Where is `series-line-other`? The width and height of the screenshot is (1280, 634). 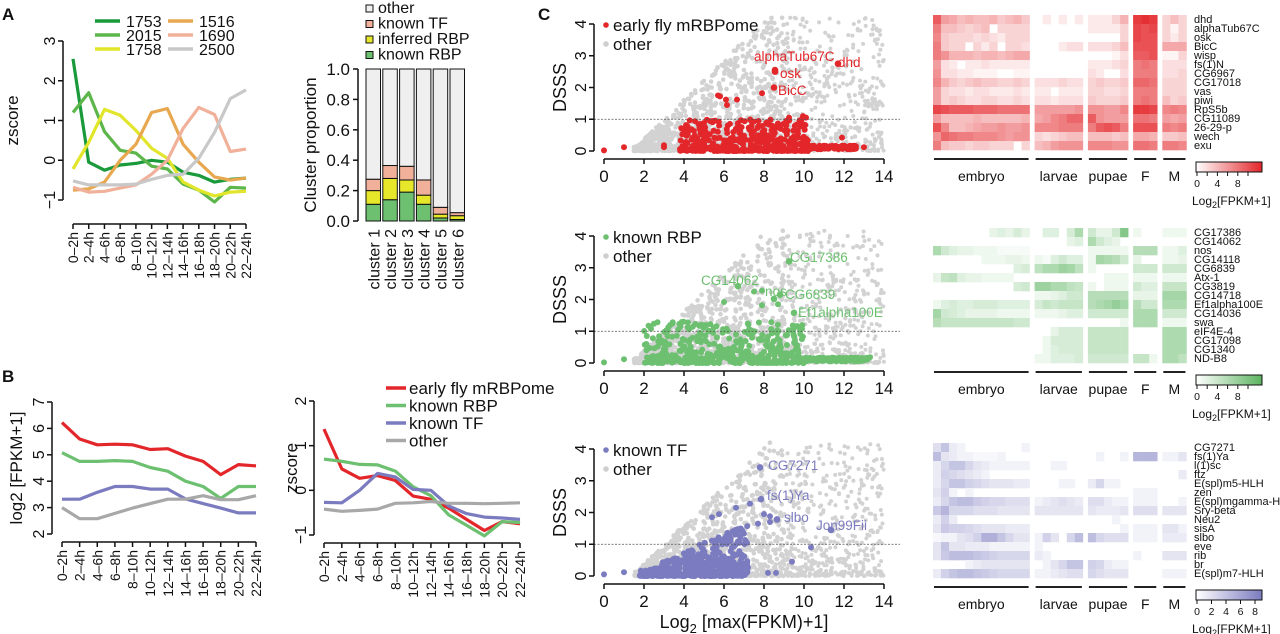 series-line-other is located at coordinates (422, 506).